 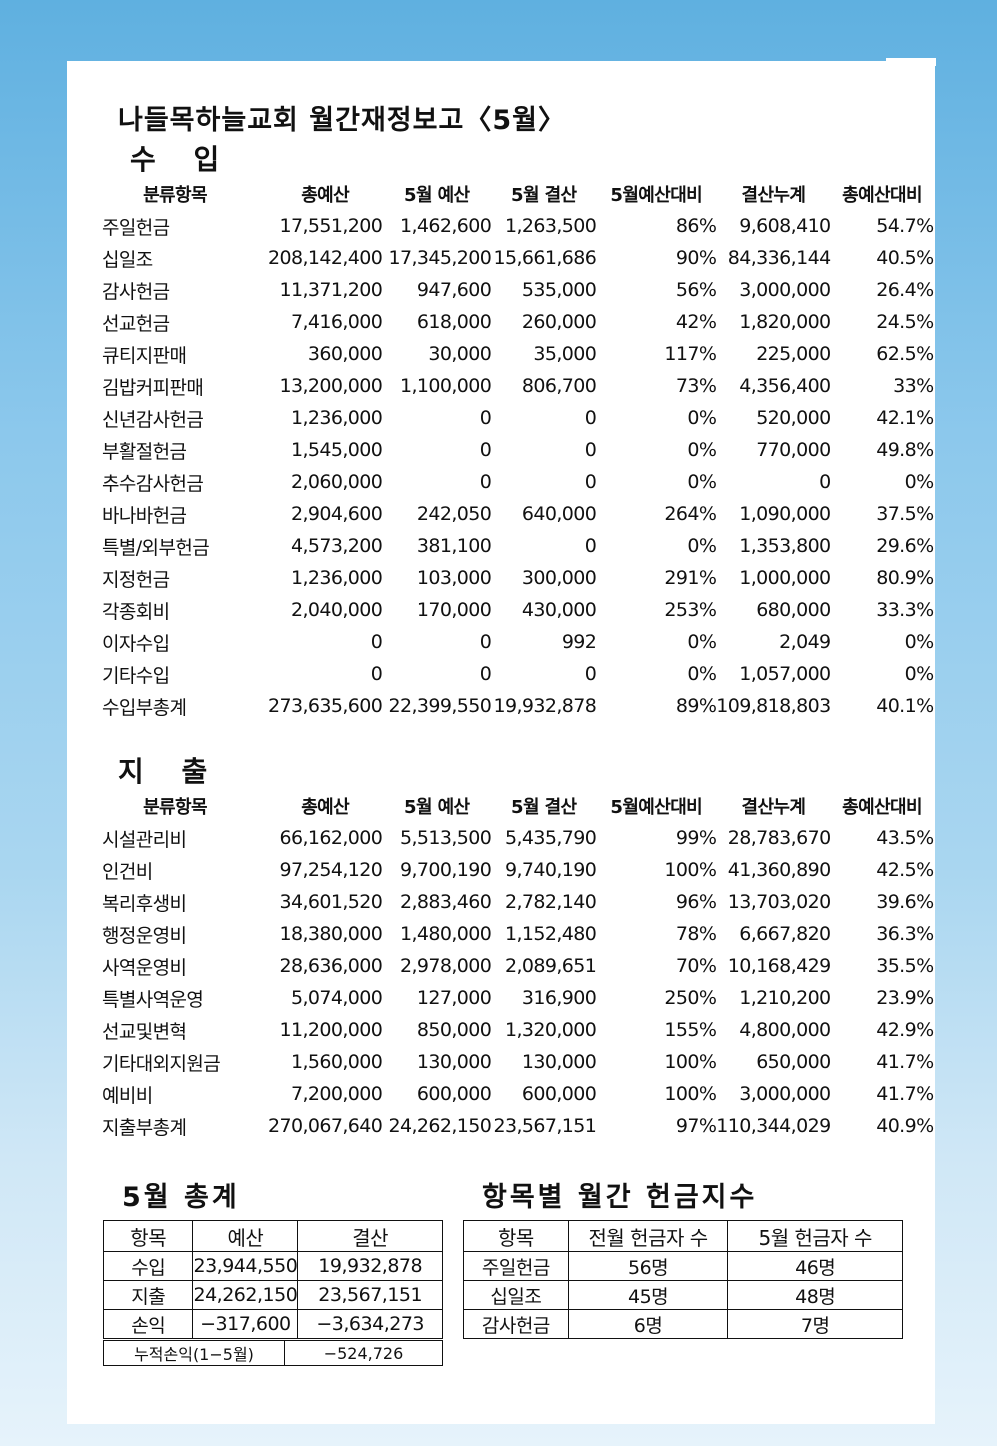 What do you see at coordinates (136, 579) in the screenshot?
I see `row-label: 지정헌금` at bounding box center [136, 579].